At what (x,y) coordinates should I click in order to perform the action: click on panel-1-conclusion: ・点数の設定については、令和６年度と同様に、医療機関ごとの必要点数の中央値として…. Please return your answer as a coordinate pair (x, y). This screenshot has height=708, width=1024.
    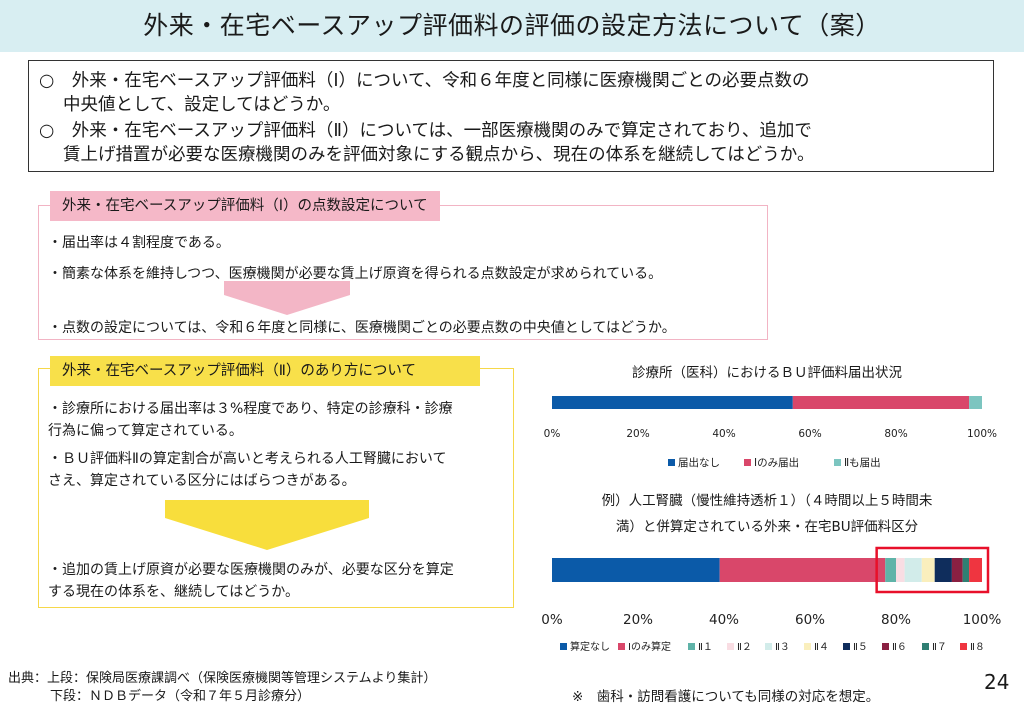
    Looking at the image, I should click on (362, 328).